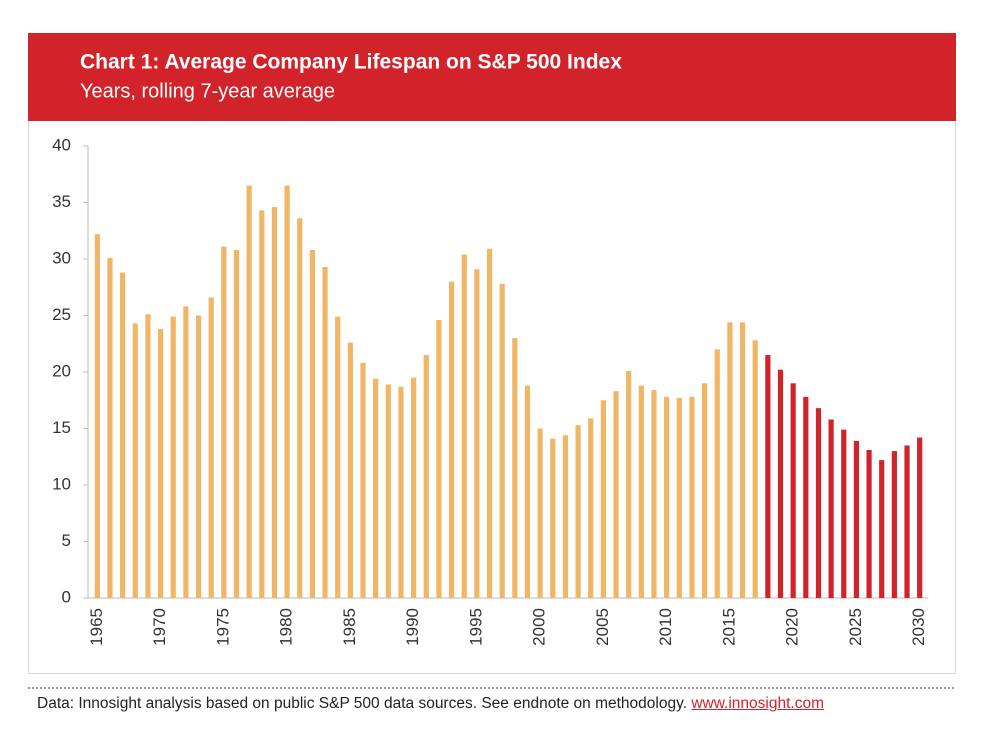 Image resolution: width=985 pixels, height=739 pixels. What do you see at coordinates (61, 257) in the screenshot?
I see `y-tick-label: 30` at bounding box center [61, 257].